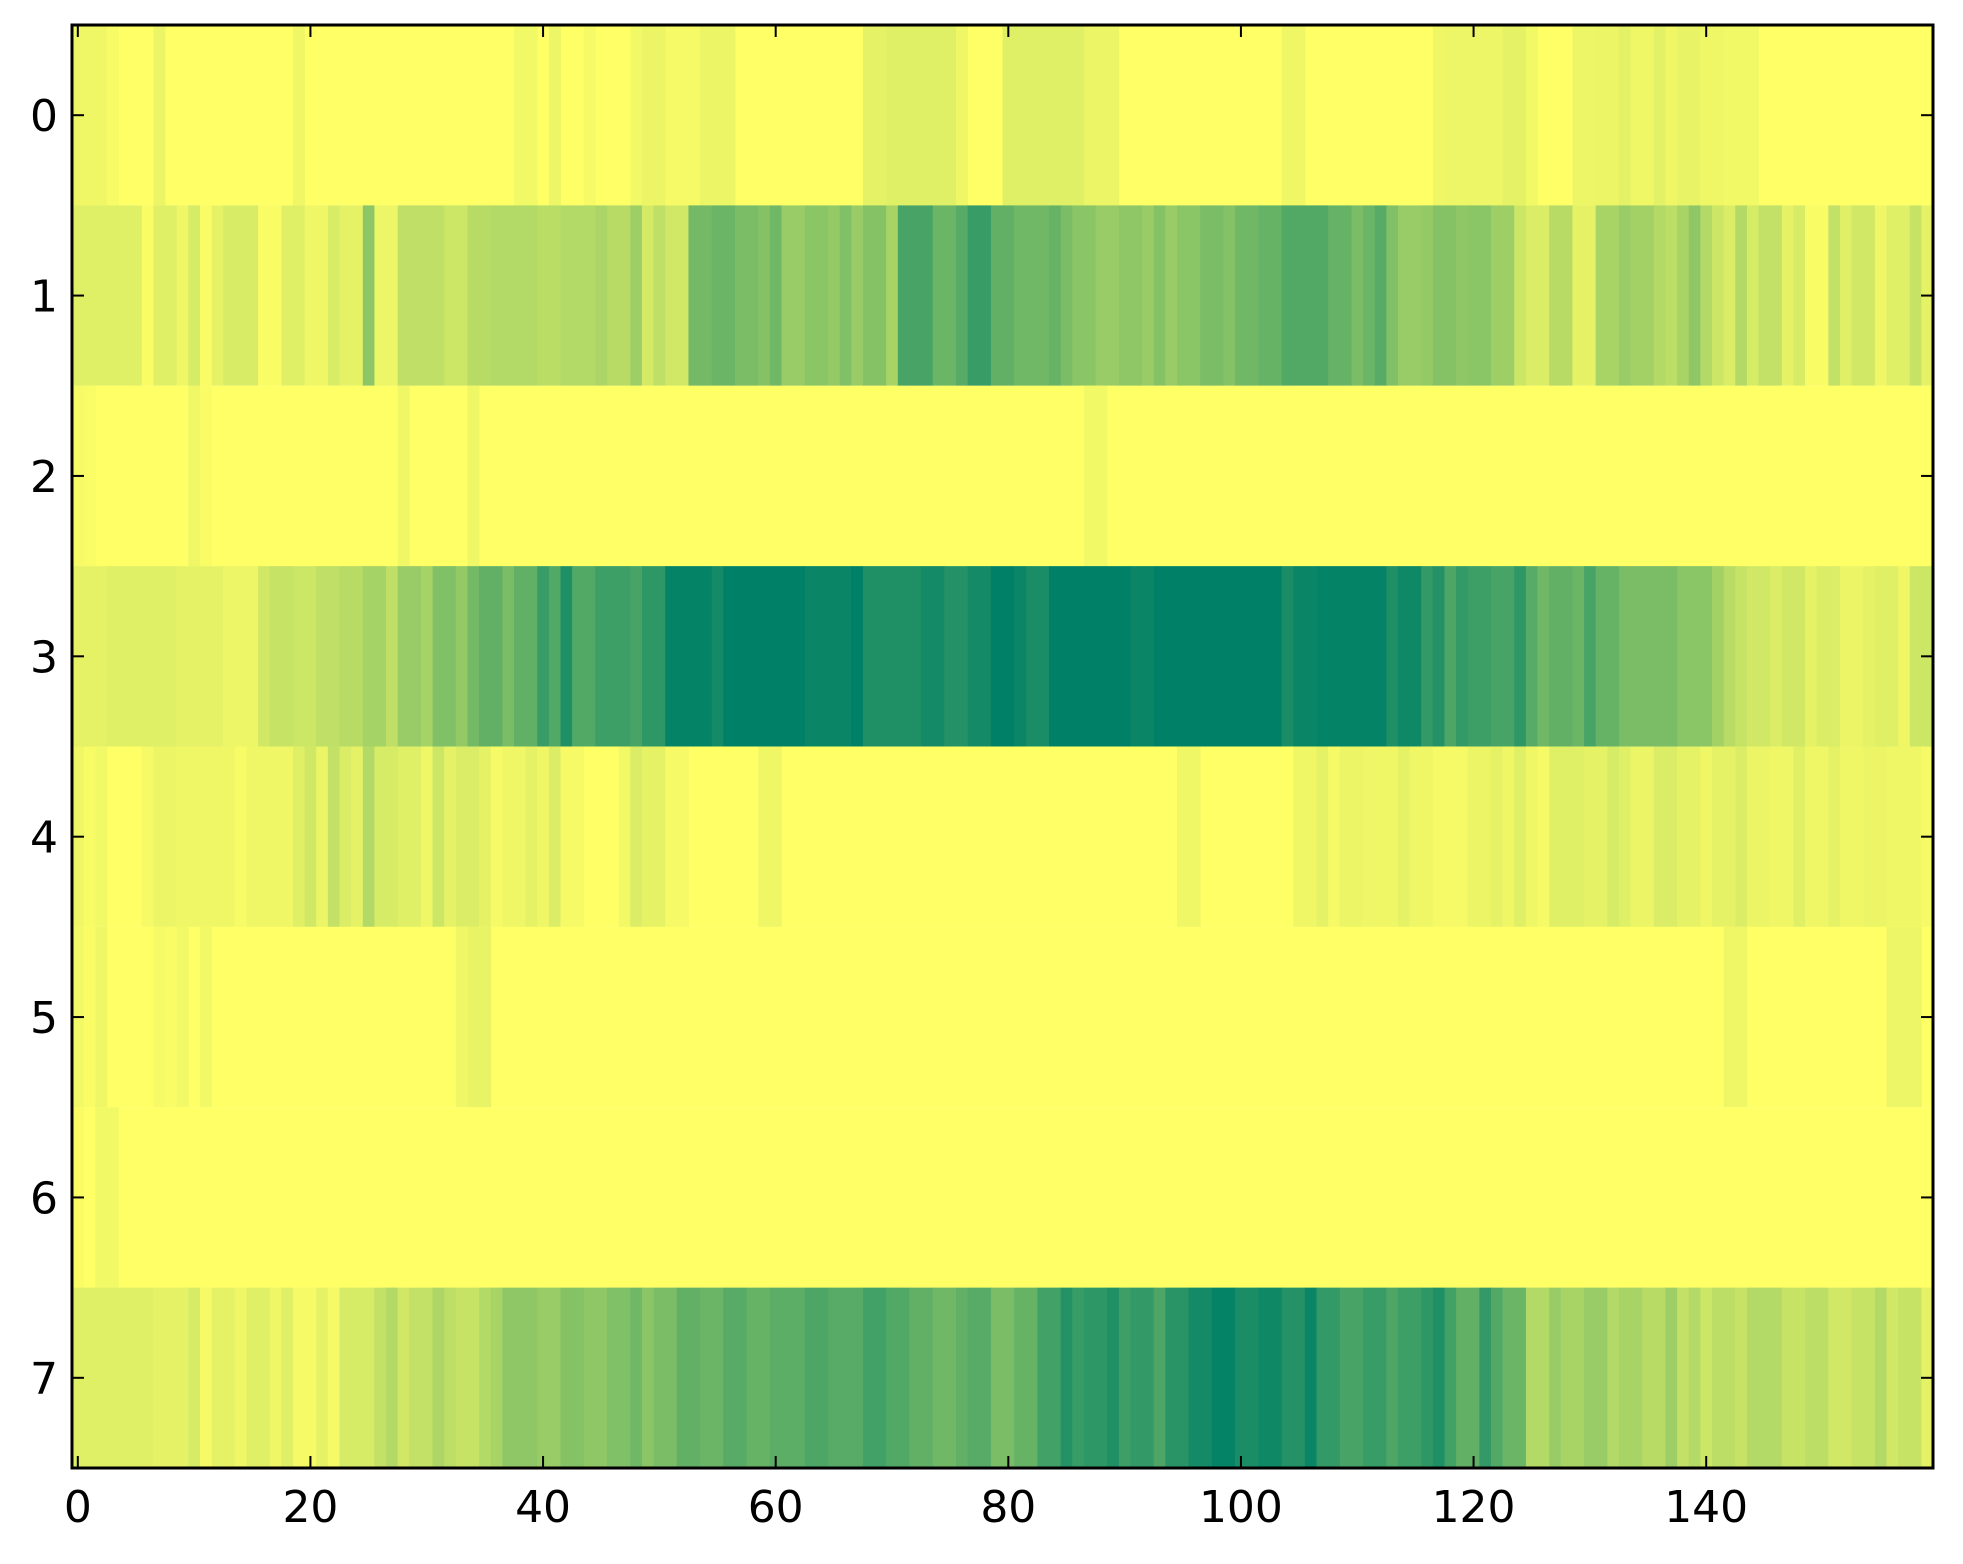  I want to click on y-axis-tick-labels: 0 1 2 3 4 5 6 7, so click(44, 748).